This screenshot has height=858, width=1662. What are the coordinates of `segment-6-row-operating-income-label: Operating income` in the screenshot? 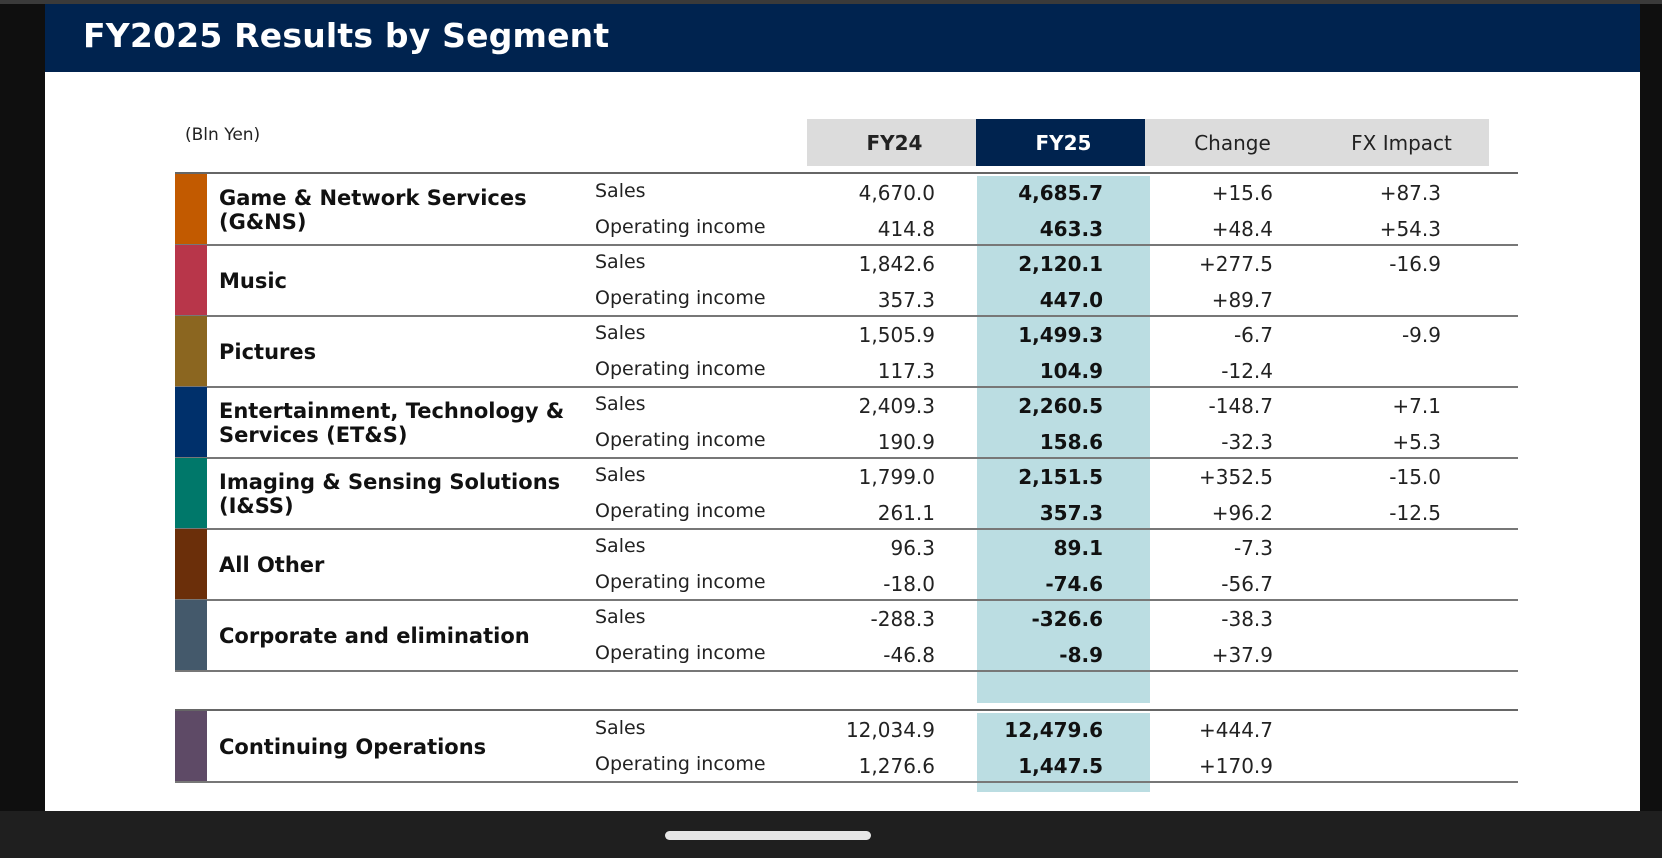 It's located at (680, 581).